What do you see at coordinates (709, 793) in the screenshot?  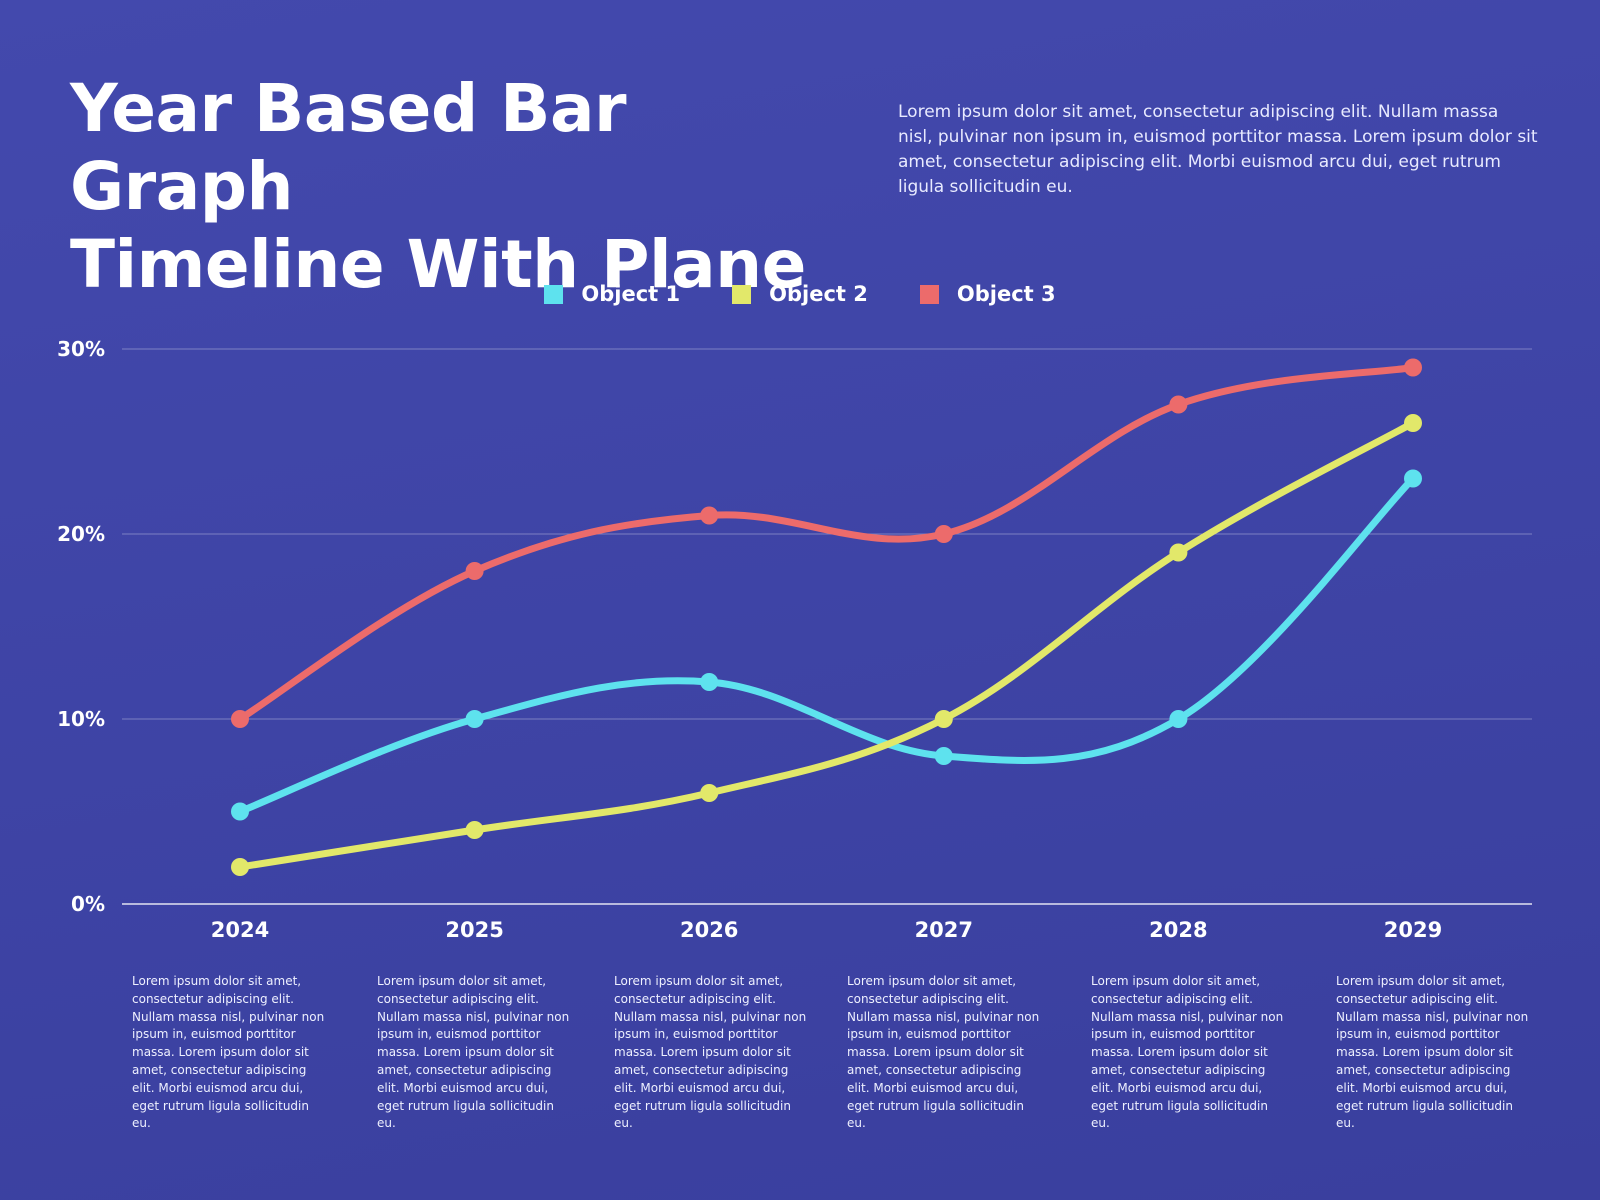 I see `data-point-object-2-2026` at bounding box center [709, 793].